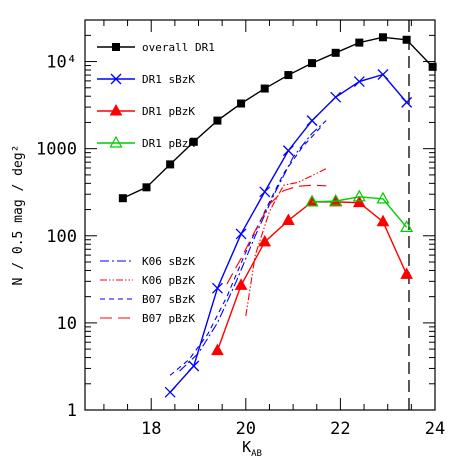  I want to click on legend-item: overall DR1, so click(156, 47).